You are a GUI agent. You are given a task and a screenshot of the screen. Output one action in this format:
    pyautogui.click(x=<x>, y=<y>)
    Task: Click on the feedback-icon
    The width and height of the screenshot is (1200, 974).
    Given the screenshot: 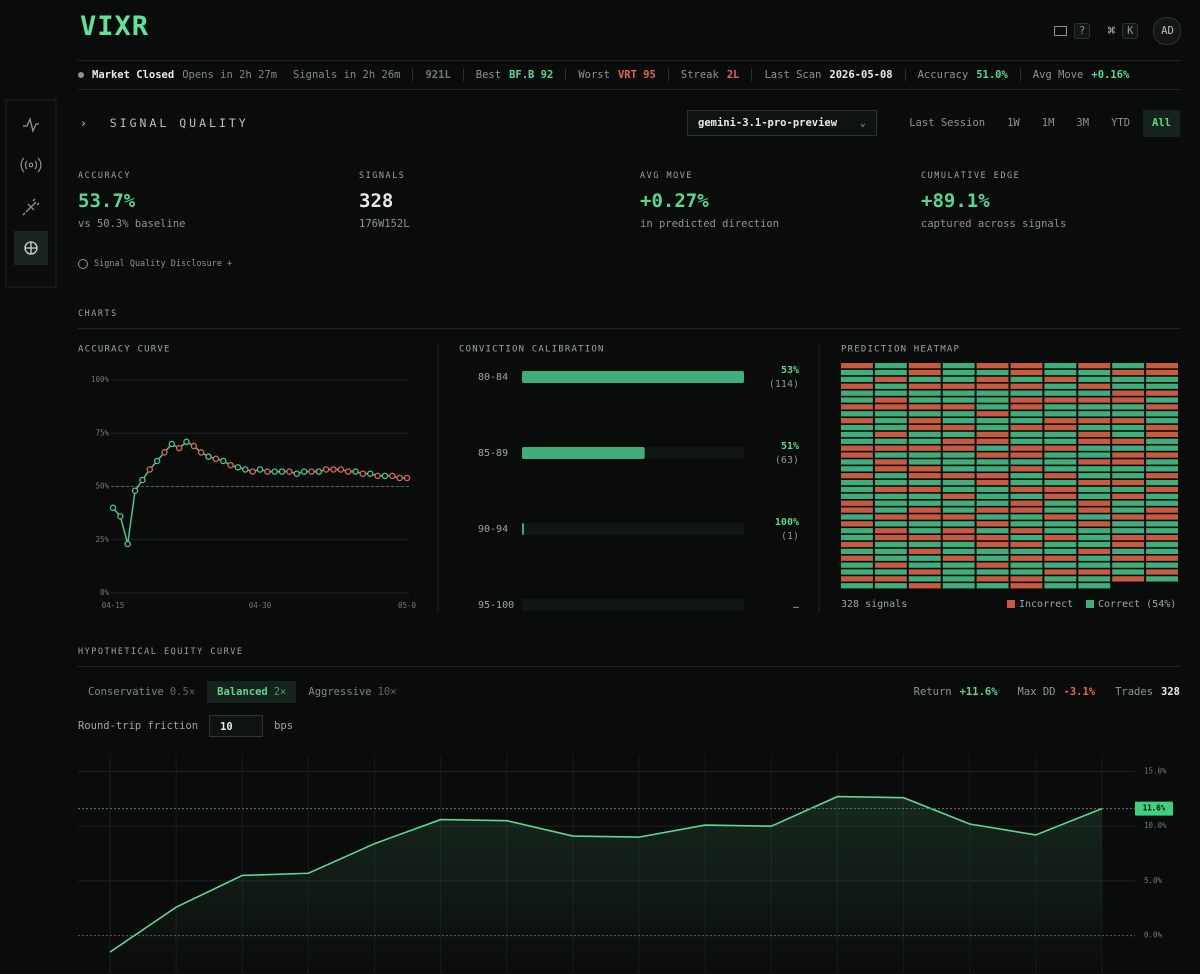 What is the action you would take?
    pyautogui.click(x=1060, y=31)
    